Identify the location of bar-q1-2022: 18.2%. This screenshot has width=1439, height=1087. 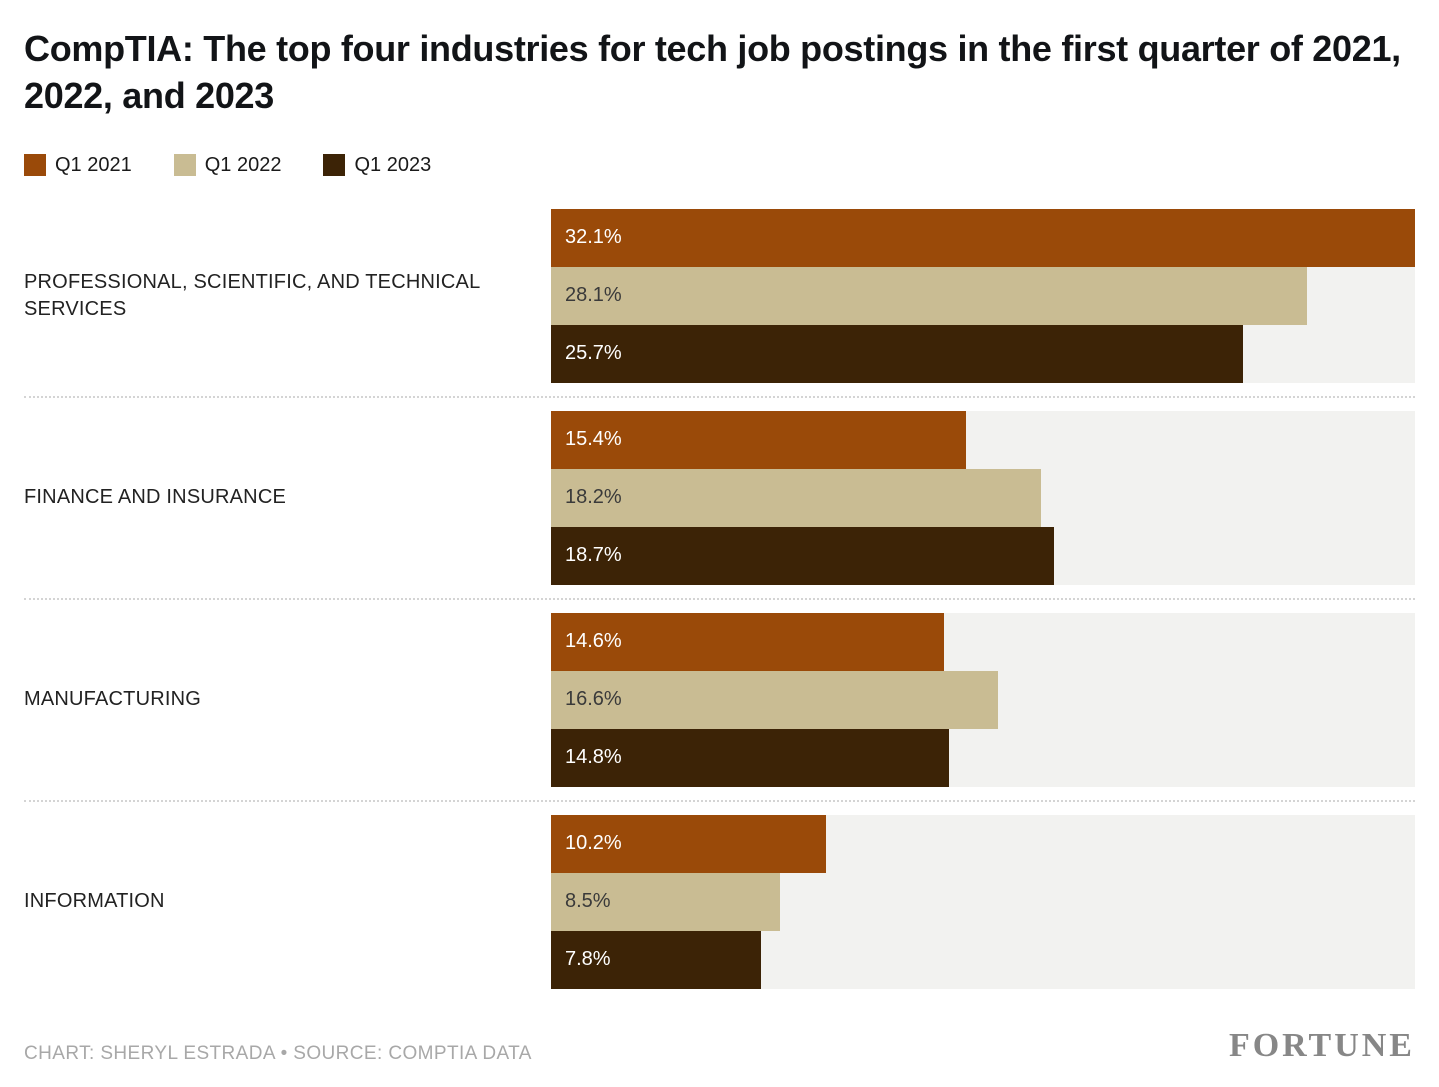
(796, 497).